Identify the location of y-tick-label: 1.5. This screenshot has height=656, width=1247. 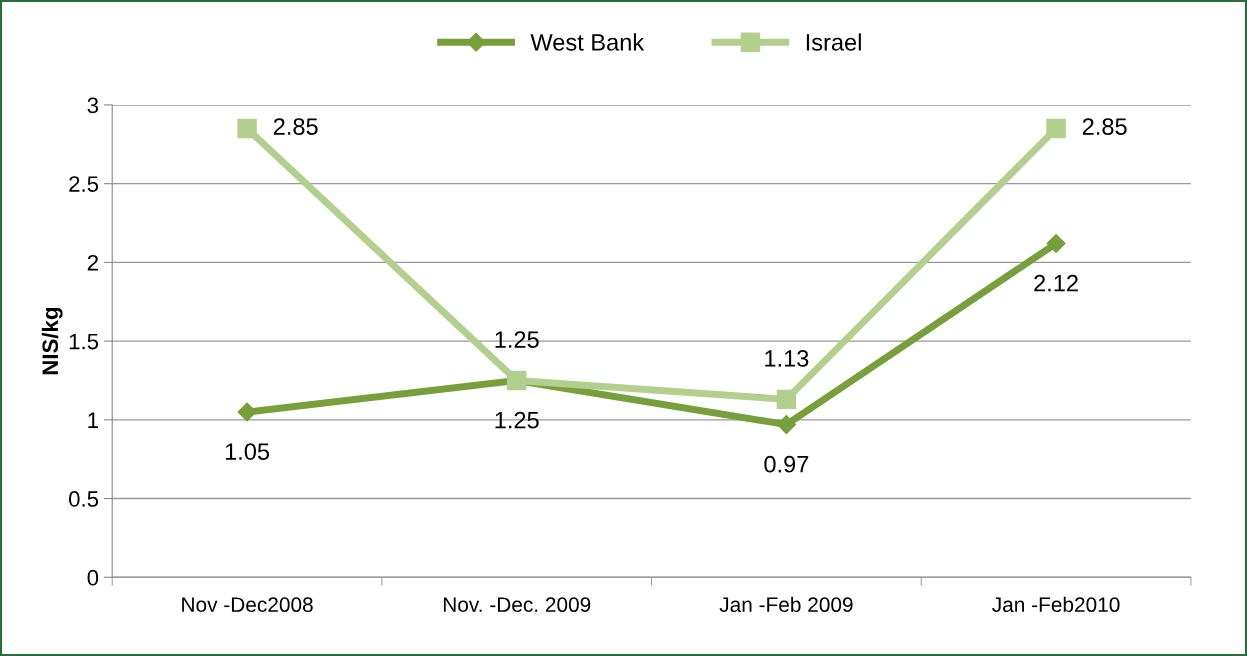
(84, 341).